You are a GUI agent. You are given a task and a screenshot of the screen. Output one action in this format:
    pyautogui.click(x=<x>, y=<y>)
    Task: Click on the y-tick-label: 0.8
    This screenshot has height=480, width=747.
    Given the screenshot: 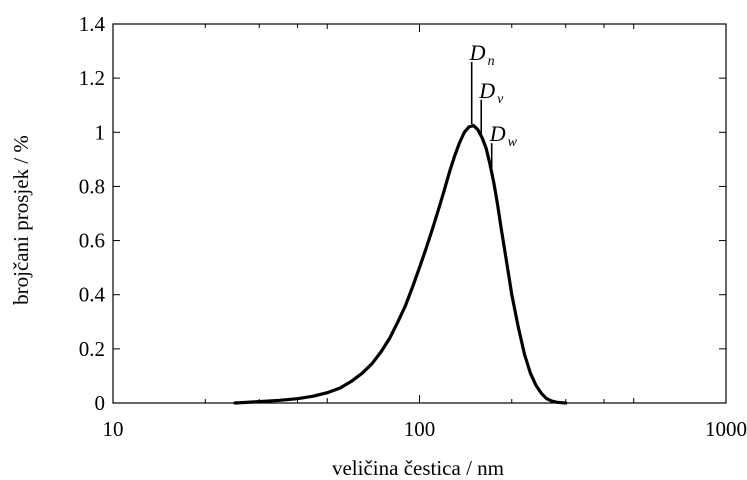 What is the action you would take?
    pyautogui.click(x=92, y=186)
    